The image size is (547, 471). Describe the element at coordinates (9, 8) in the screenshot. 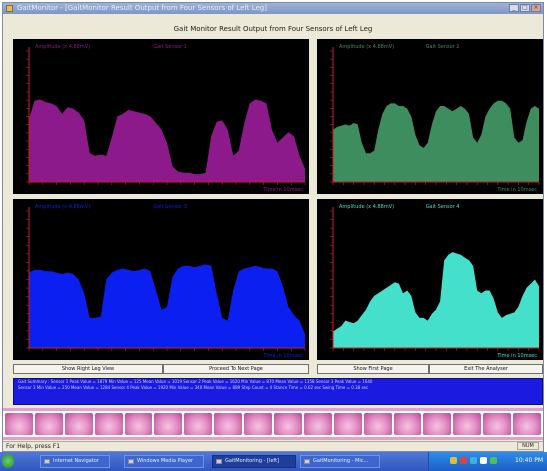

I see `app-icon` at that location.